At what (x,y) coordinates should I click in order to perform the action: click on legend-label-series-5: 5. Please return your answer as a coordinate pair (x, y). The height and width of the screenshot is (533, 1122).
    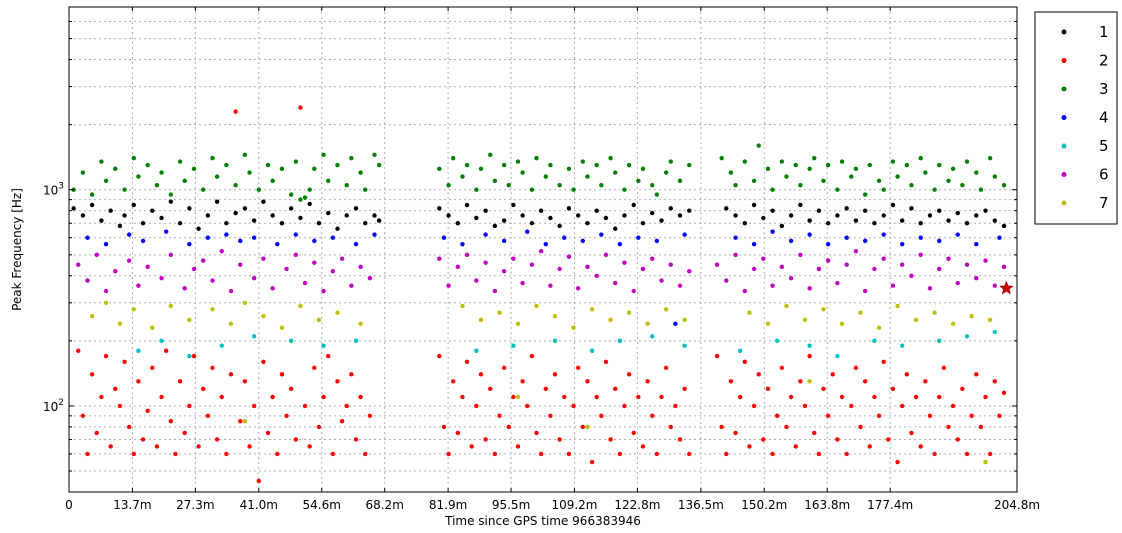
    Looking at the image, I should click on (1104, 146).